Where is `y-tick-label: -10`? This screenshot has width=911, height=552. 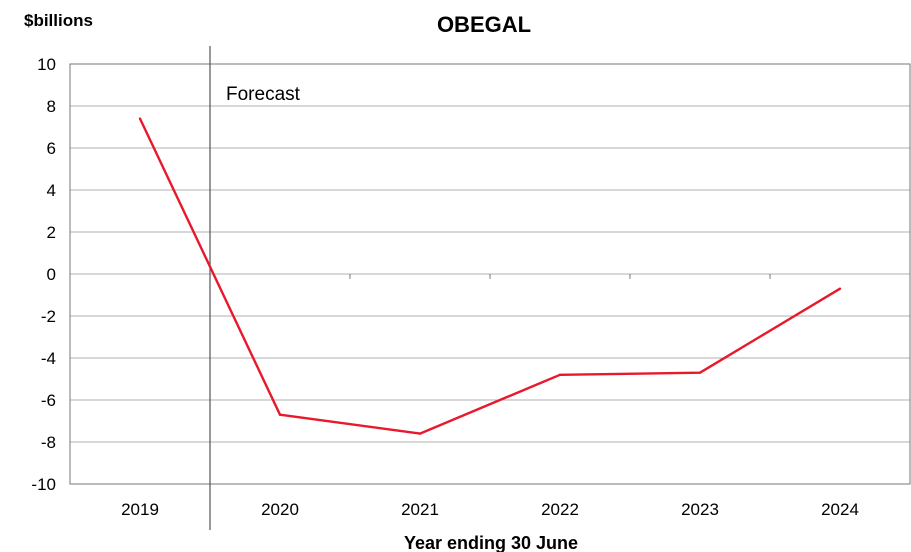
y-tick-label: -10 is located at coordinates (43, 484).